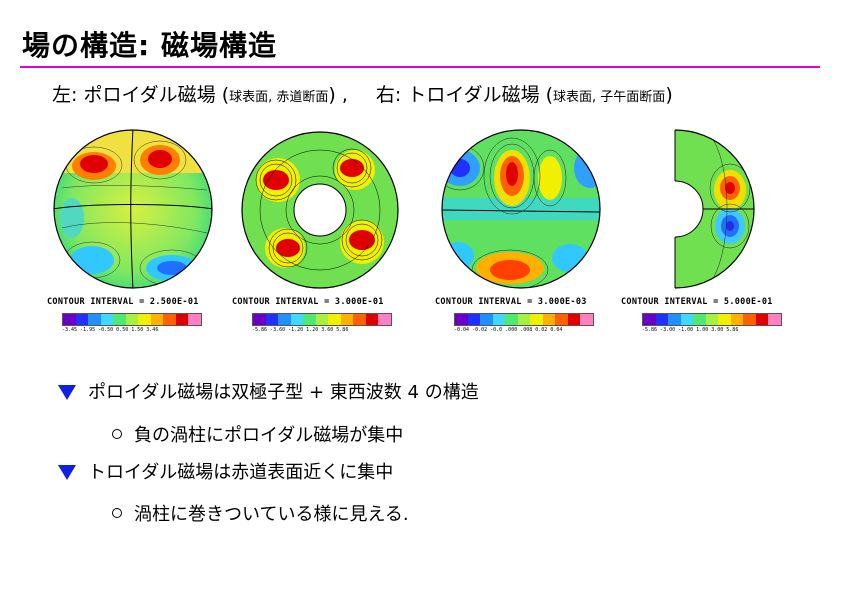  What do you see at coordinates (609, 97) in the screenshot?
I see `caption-right-detail: 球表面, 子午面断面` at bounding box center [609, 97].